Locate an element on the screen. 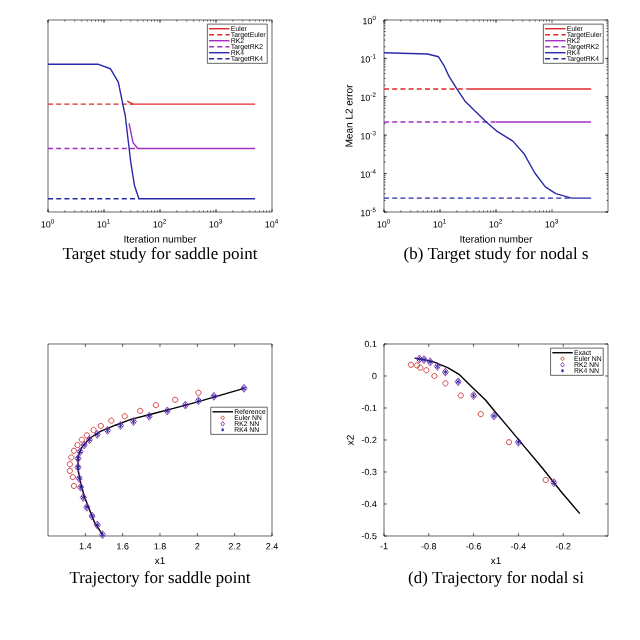 This screenshot has height=640, width=640. text: (d) Trajectory for nodal si is located at coordinates (496, 579).